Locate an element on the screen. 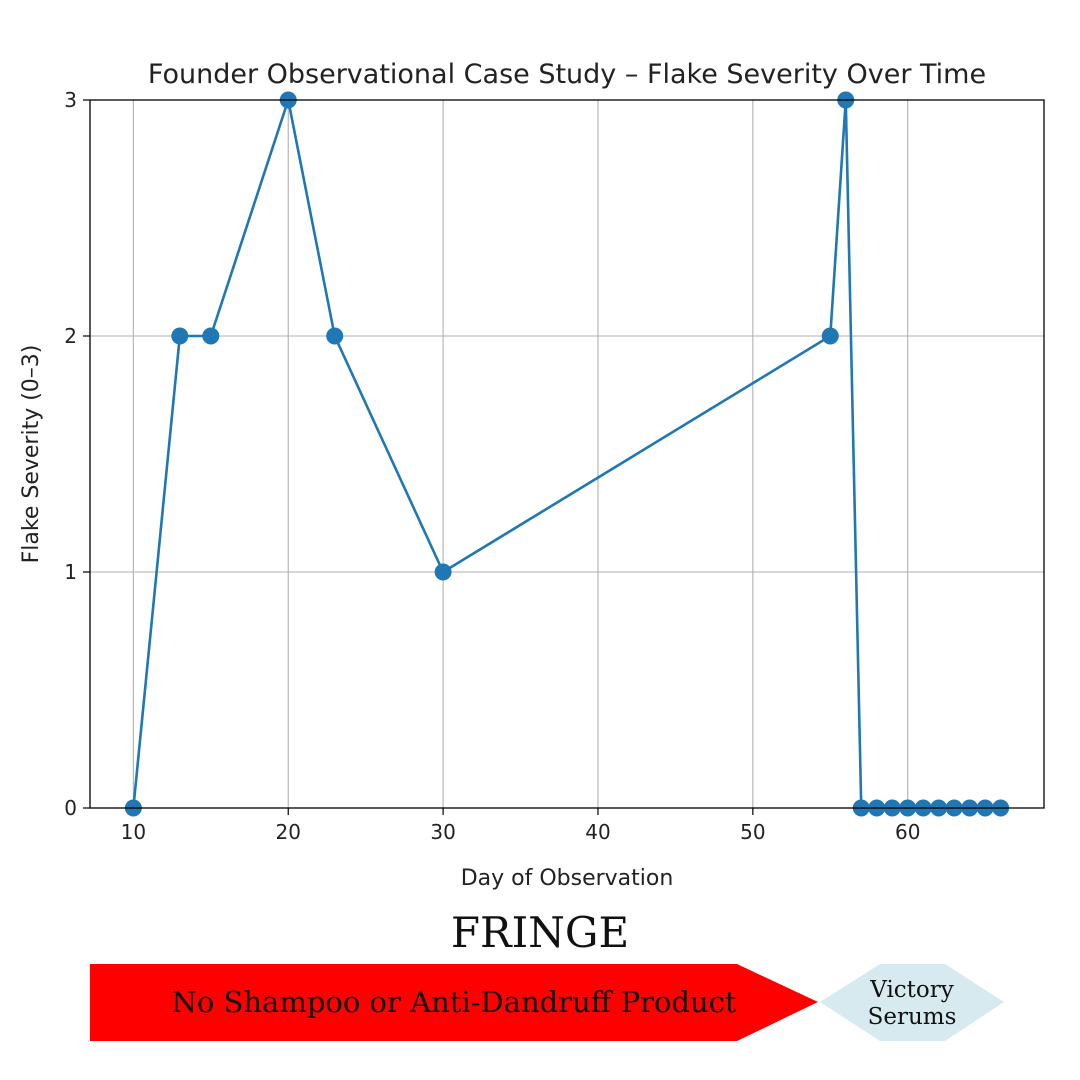  x-tick-label: 30 is located at coordinates (442, 832).